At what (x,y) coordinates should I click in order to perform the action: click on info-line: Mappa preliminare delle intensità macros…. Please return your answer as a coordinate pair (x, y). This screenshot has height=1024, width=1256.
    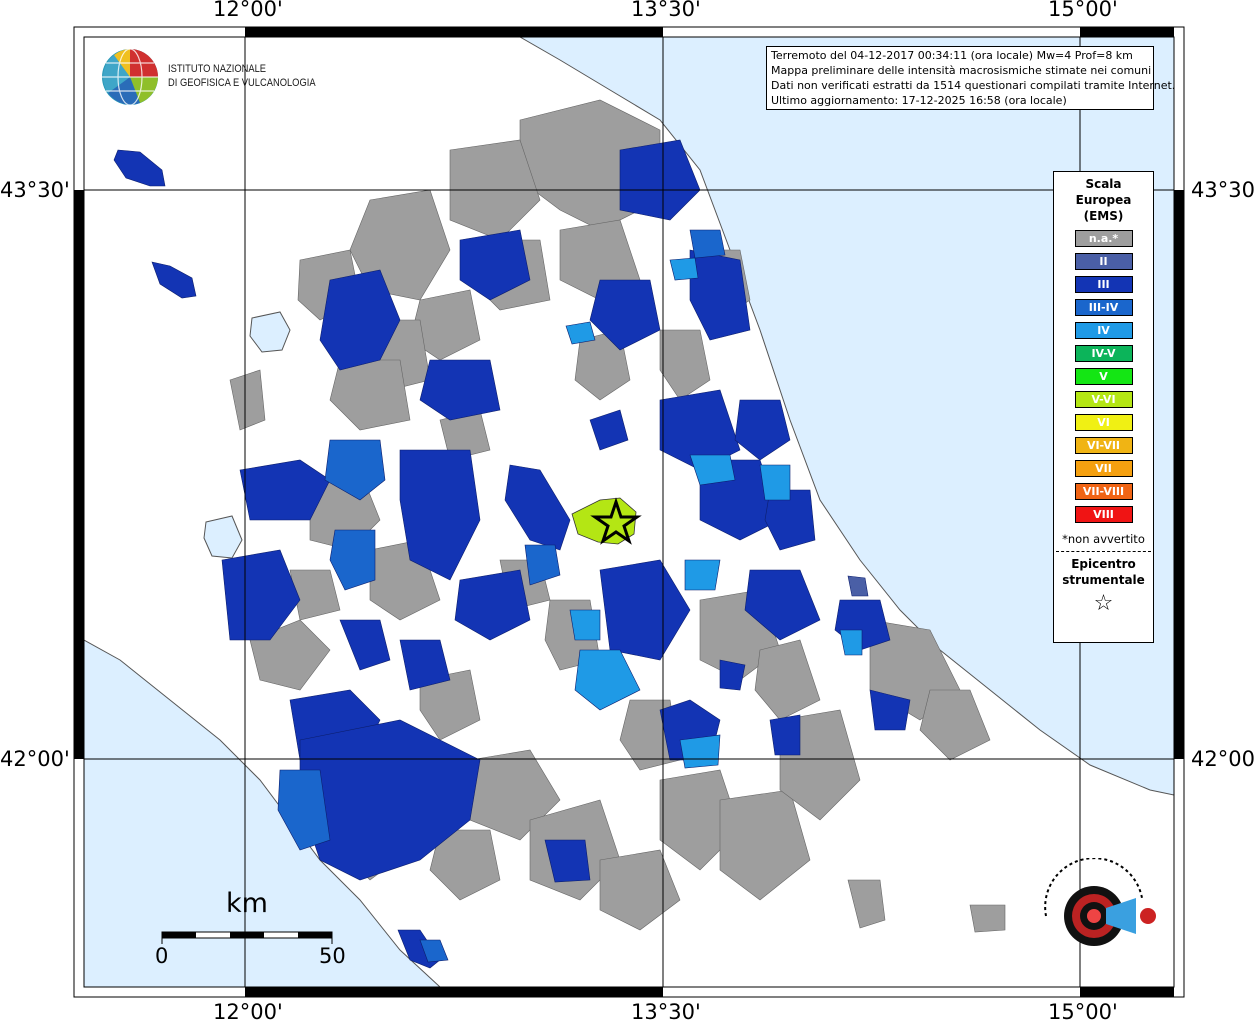
    Looking at the image, I should click on (961, 70).